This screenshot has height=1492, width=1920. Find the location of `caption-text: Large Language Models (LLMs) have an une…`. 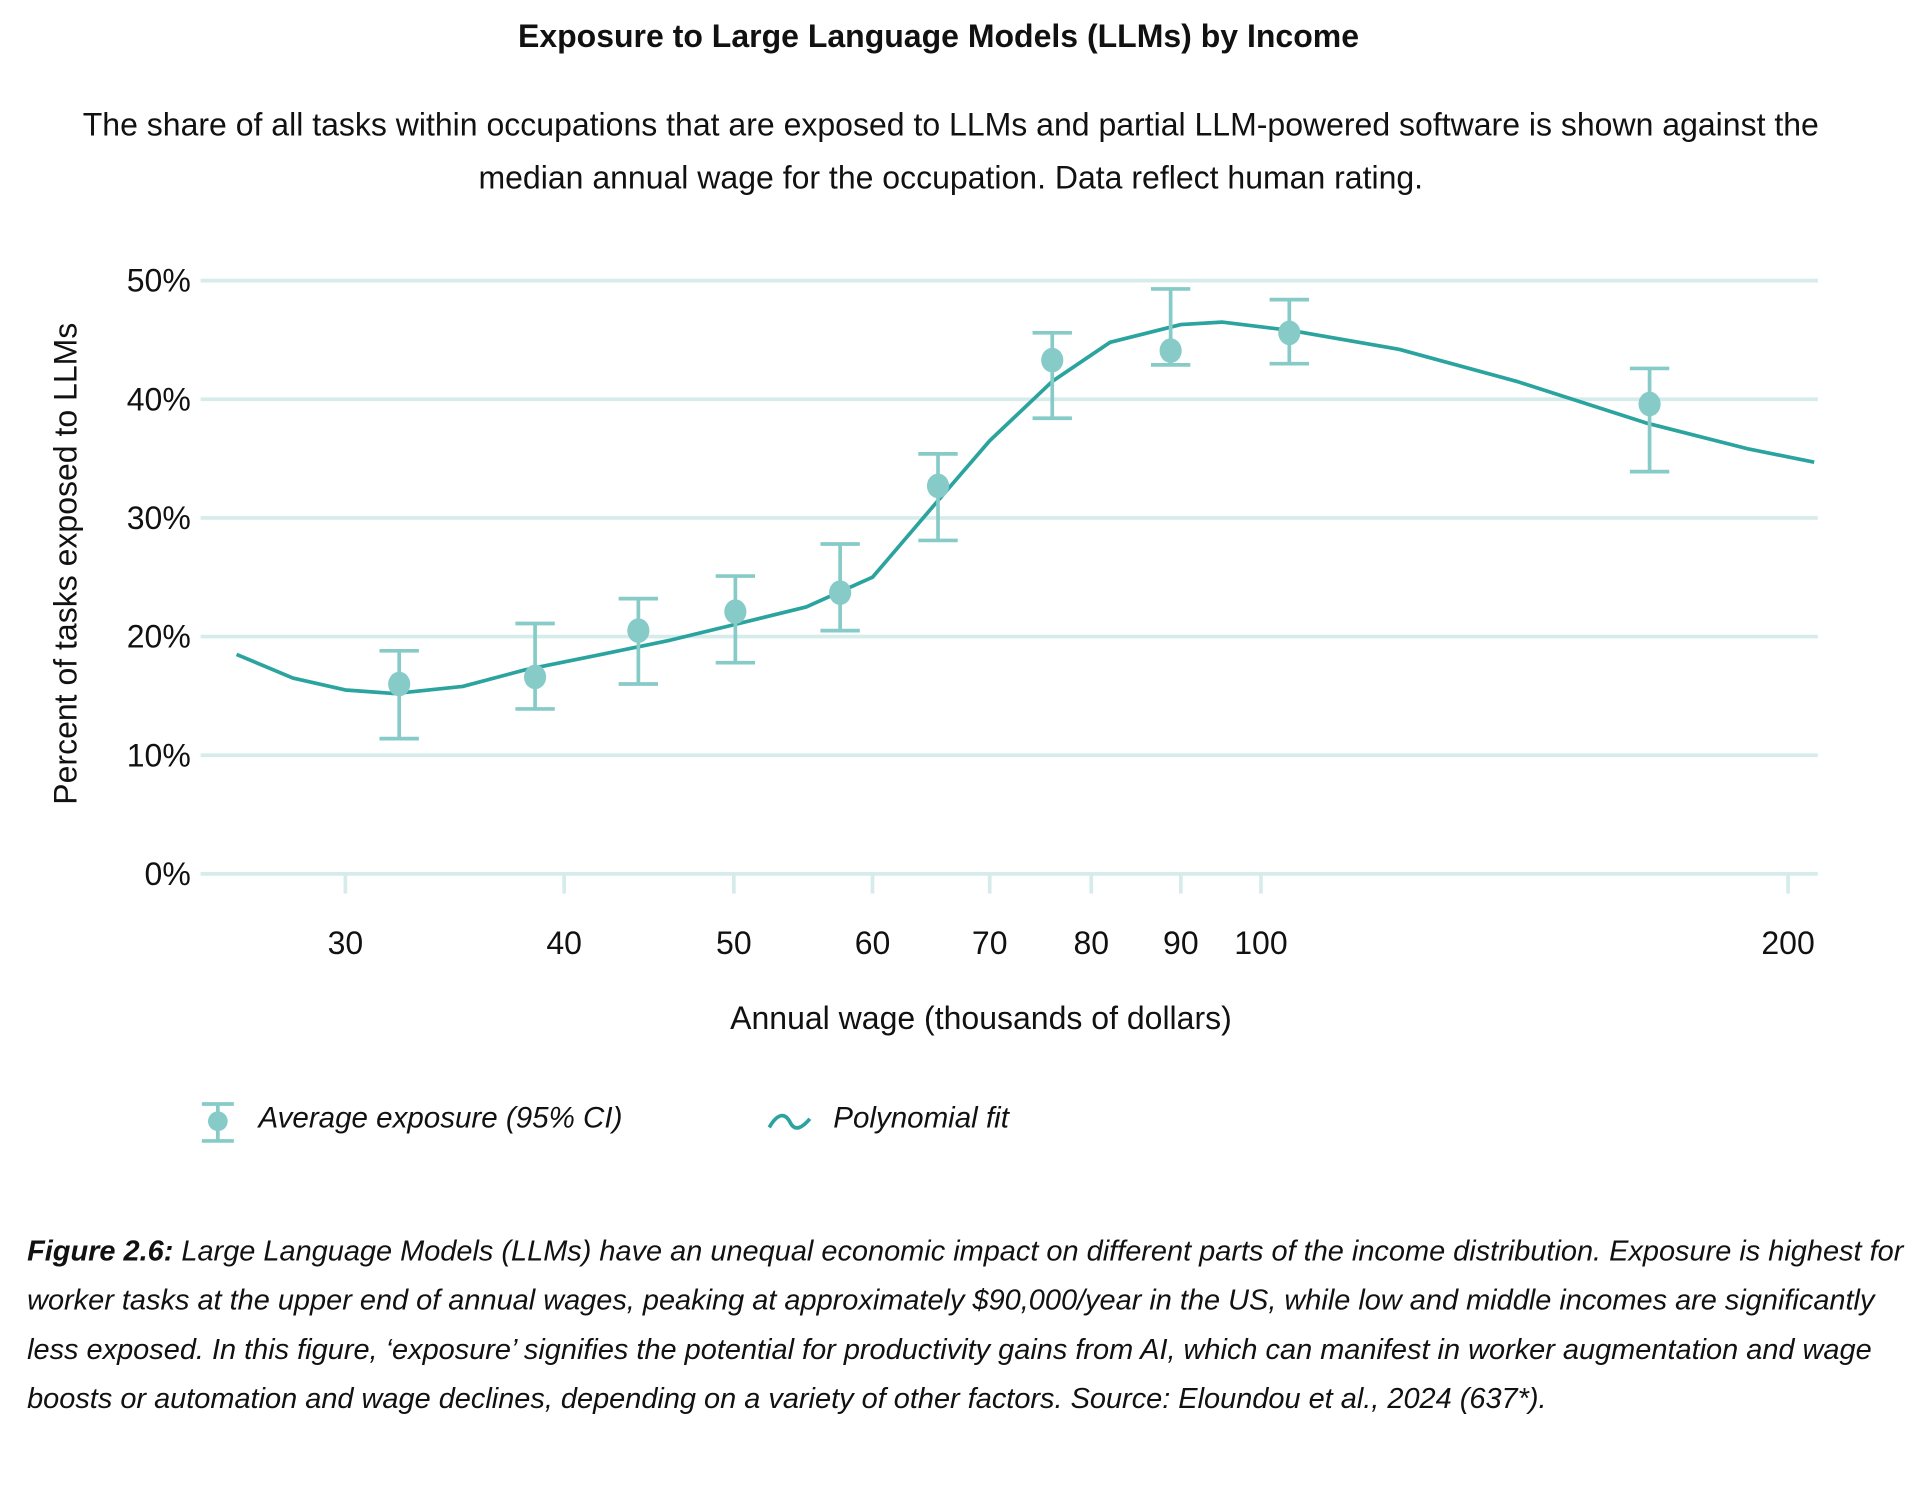

caption-text: Large Language Models (LLMs) have an une… is located at coordinates (965, 1324).